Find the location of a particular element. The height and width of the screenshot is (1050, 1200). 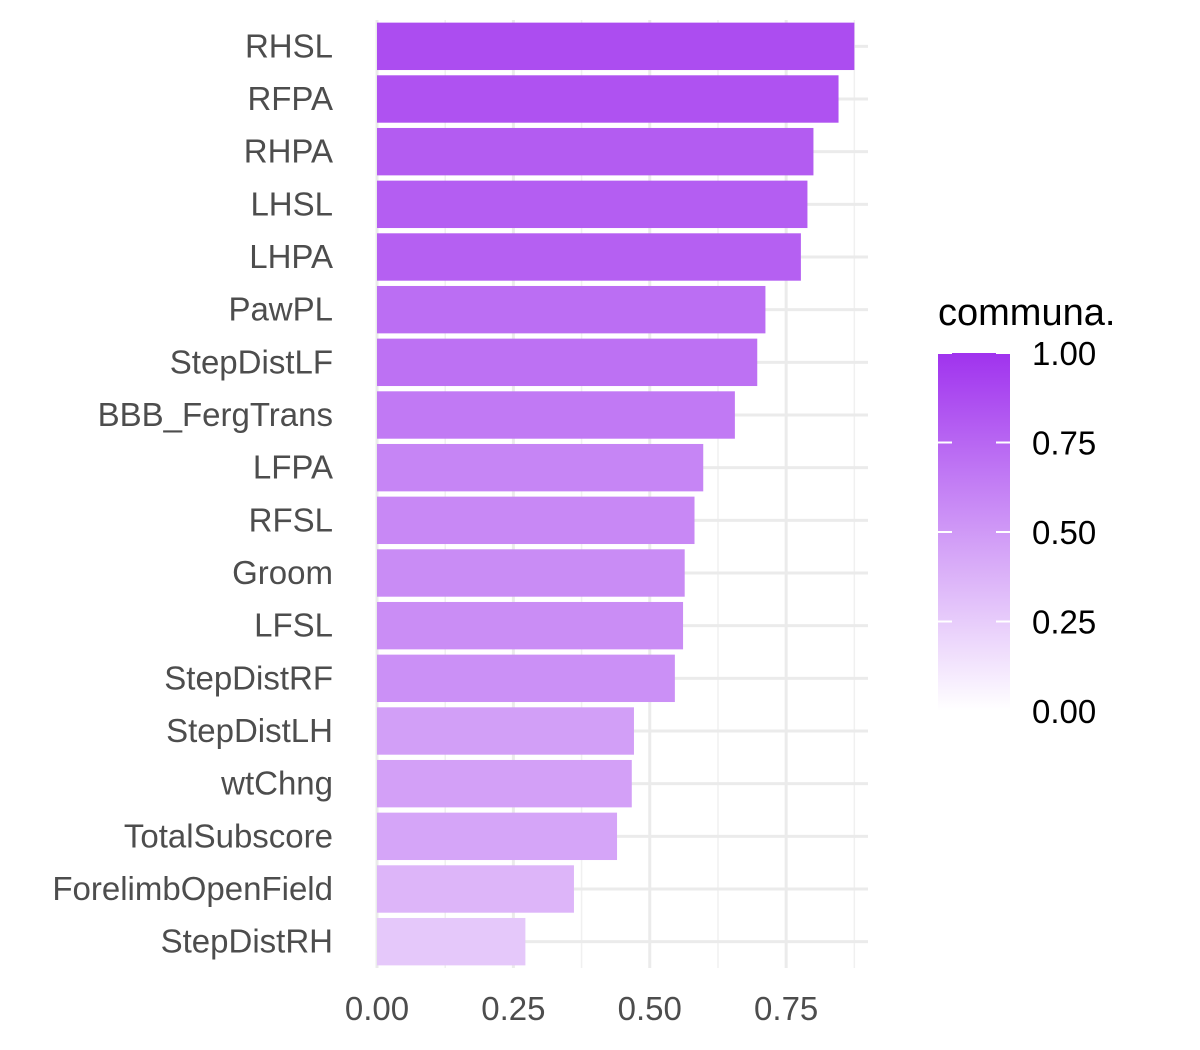

bar-RHSL is located at coordinates (616, 46).